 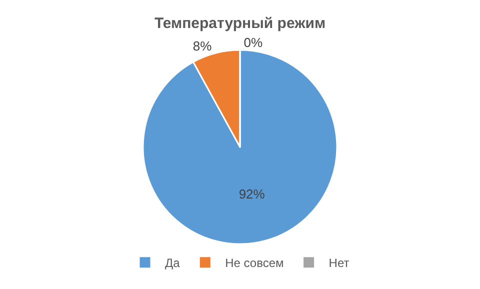 I want to click on chart-title: Температурный режим, so click(x=240, y=23).